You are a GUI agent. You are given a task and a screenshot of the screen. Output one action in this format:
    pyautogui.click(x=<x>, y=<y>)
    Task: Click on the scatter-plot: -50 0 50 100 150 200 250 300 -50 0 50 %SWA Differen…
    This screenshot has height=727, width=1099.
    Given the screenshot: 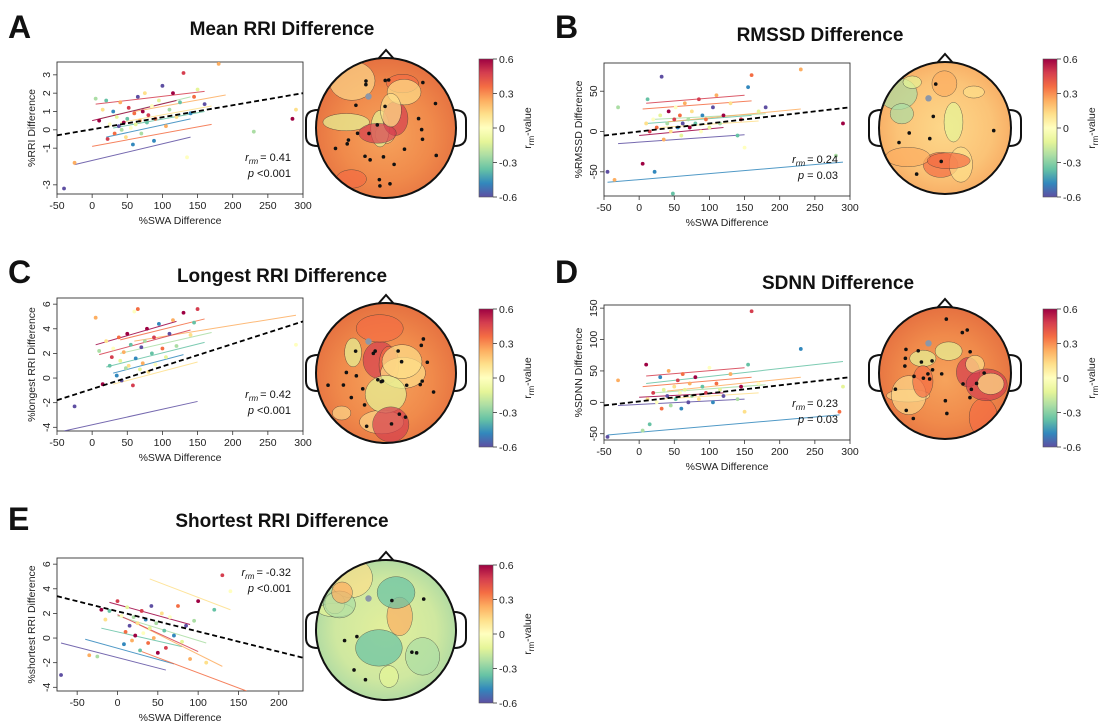 What is the action you would take?
    pyautogui.click(x=716, y=145)
    